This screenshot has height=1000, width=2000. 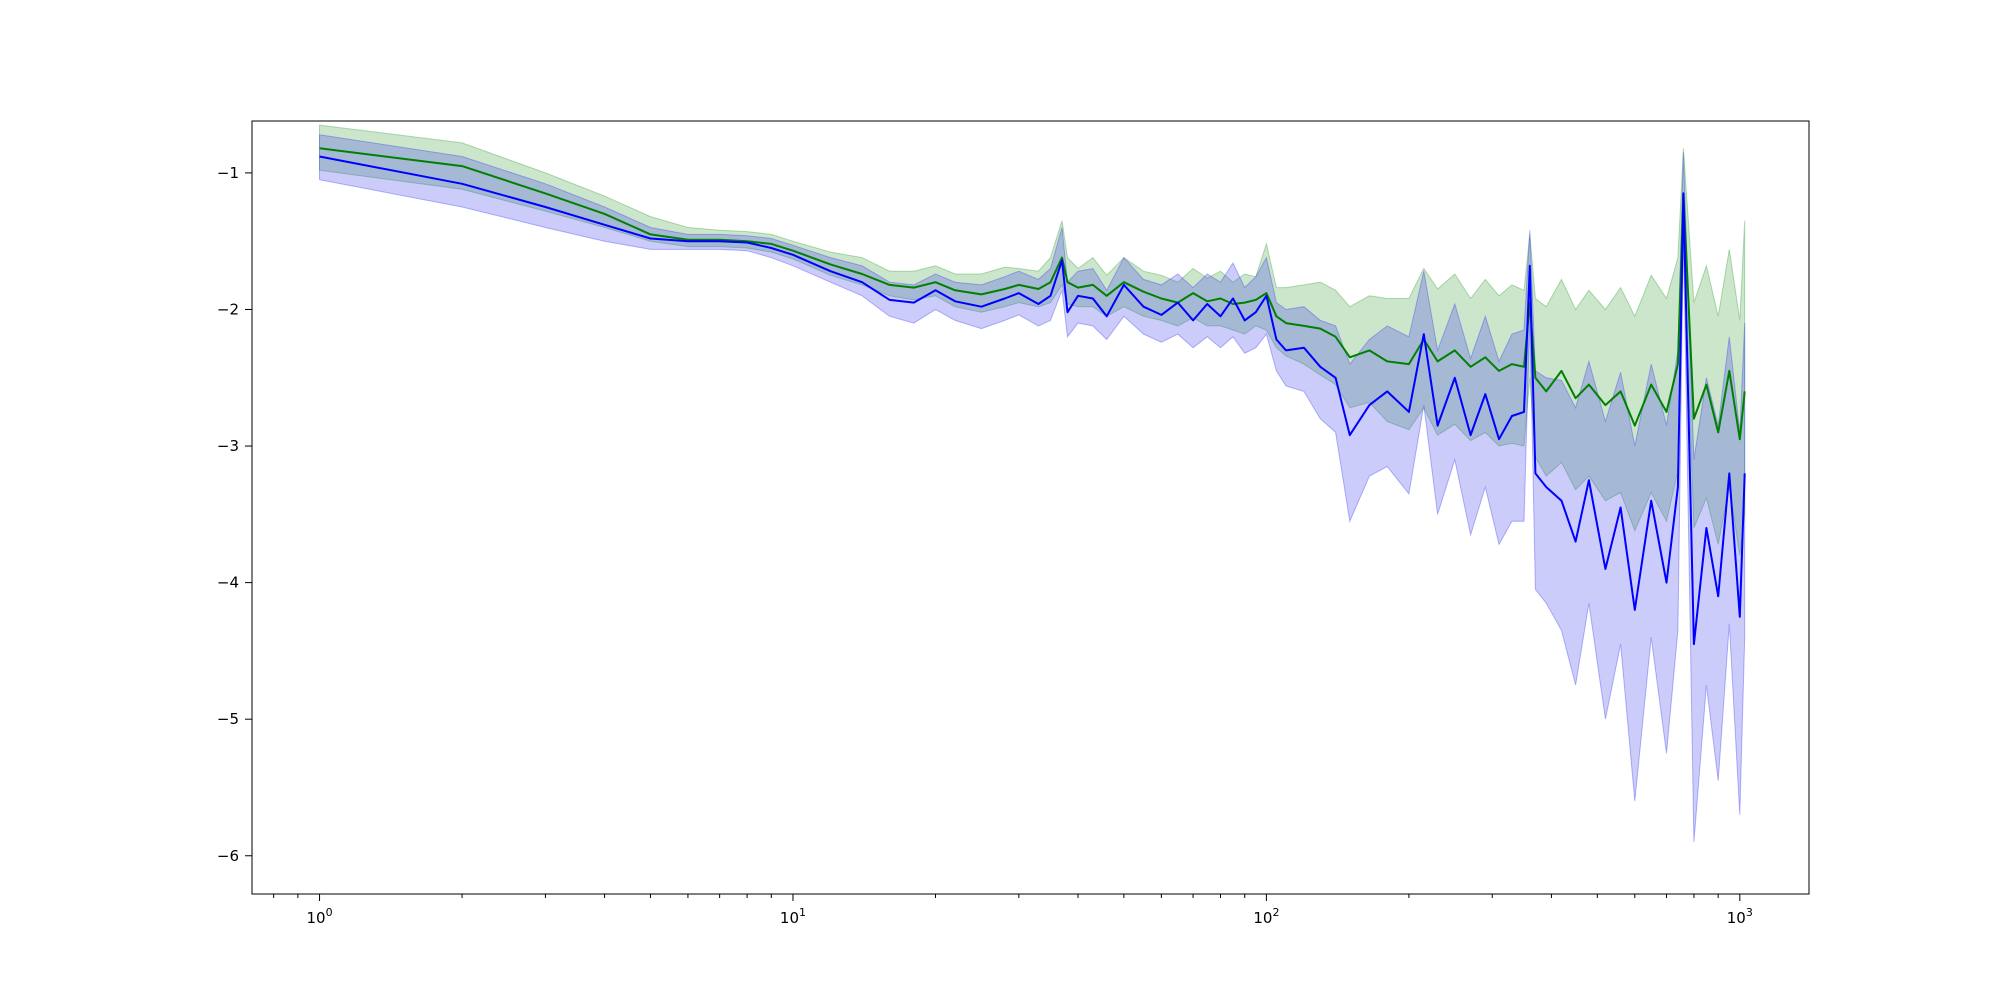 I want to click on y-tick-label: −5, so click(x=228, y=719).